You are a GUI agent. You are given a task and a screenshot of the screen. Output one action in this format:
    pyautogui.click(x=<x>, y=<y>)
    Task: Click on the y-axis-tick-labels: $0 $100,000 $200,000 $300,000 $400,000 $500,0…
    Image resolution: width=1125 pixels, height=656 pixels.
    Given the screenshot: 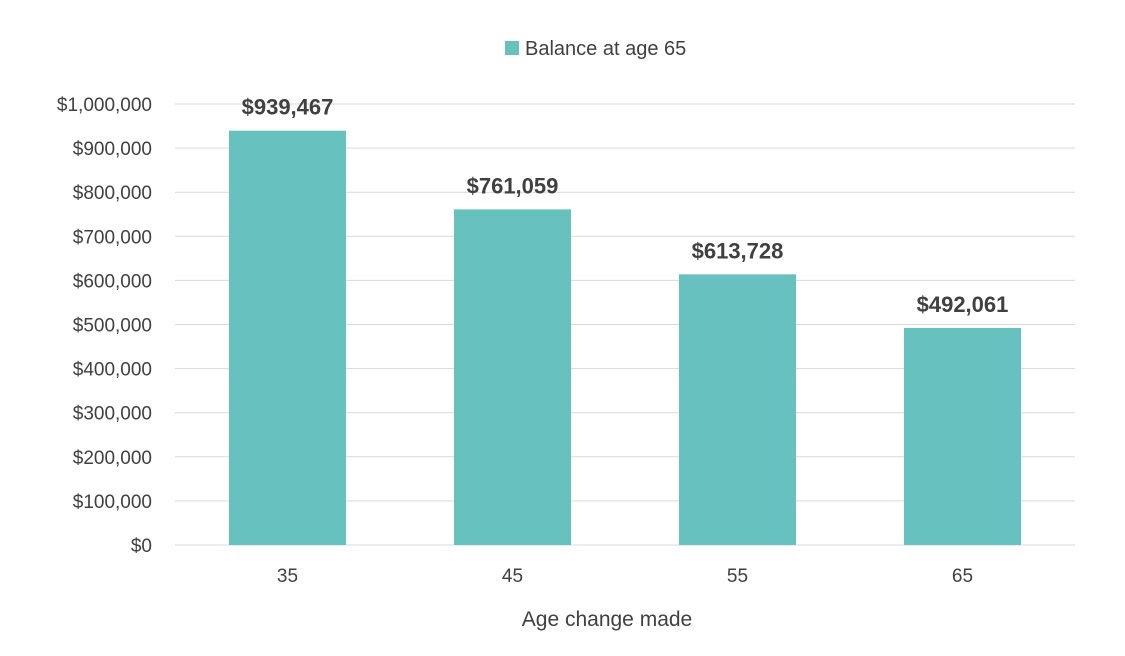 What is the action you would take?
    pyautogui.click(x=104, y=326)
    